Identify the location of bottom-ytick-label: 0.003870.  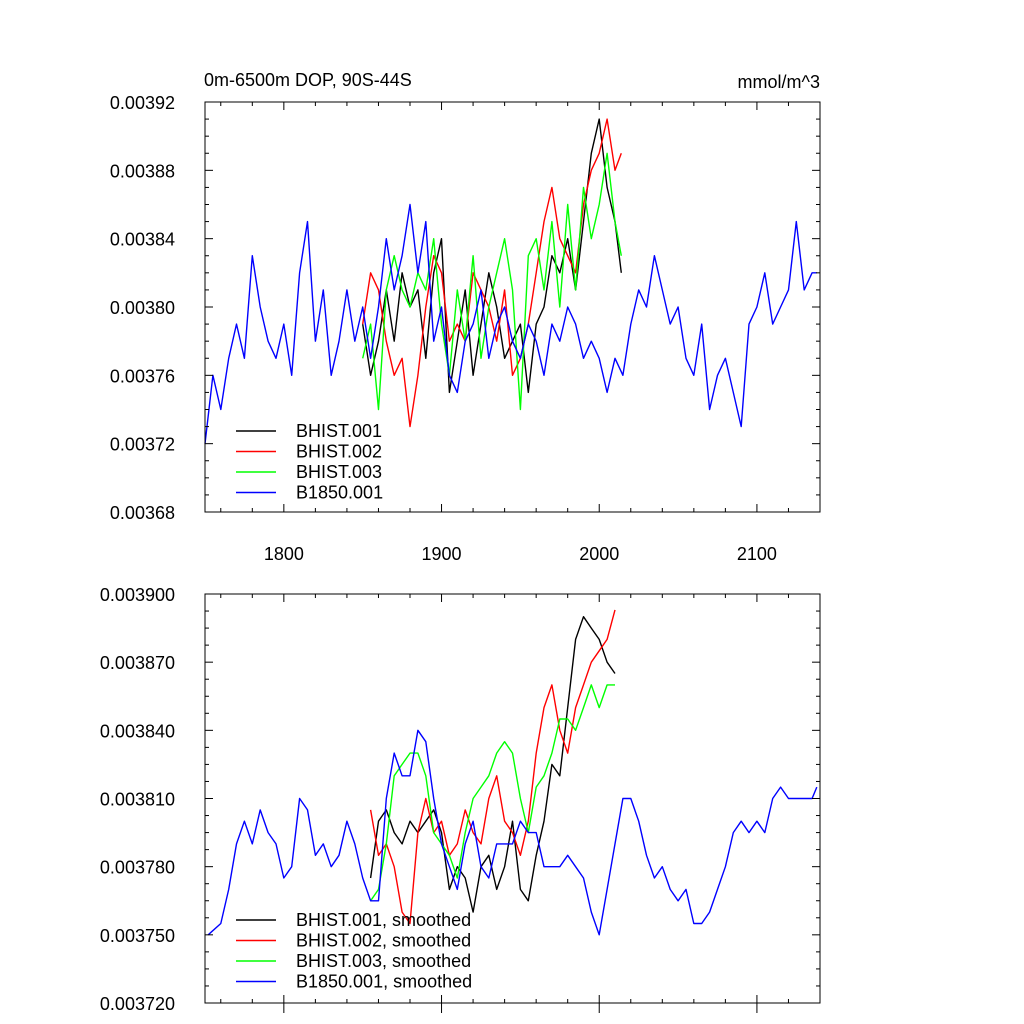
(137, 663).